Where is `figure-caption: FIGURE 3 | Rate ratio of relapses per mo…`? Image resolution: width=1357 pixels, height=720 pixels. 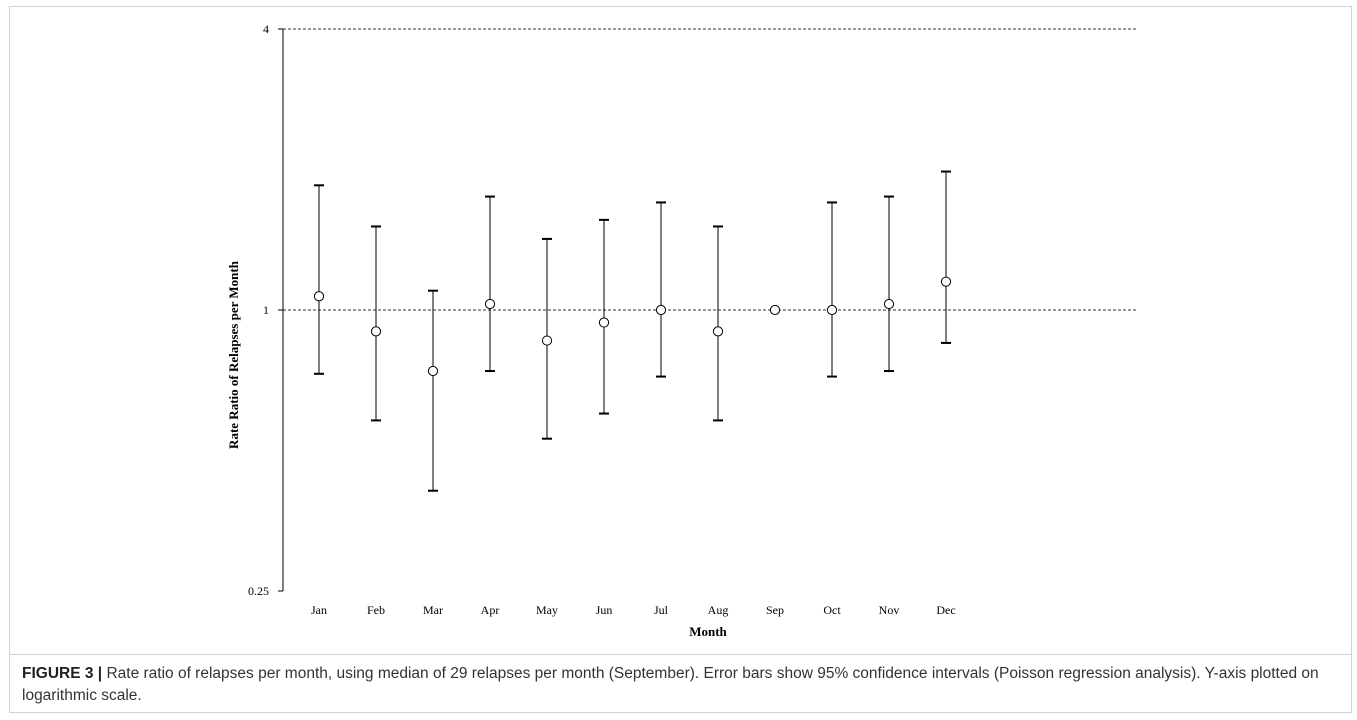 figure-caption: FIGURE 3 | Rate ratio of relapses per mo… is located at coordinates (677, 685).